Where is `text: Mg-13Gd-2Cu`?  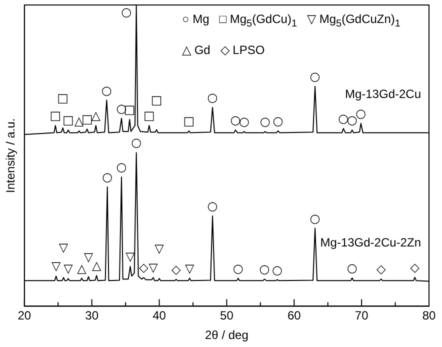 text: Mg-13Gd-2Cu is located at coordinates (382, 94).